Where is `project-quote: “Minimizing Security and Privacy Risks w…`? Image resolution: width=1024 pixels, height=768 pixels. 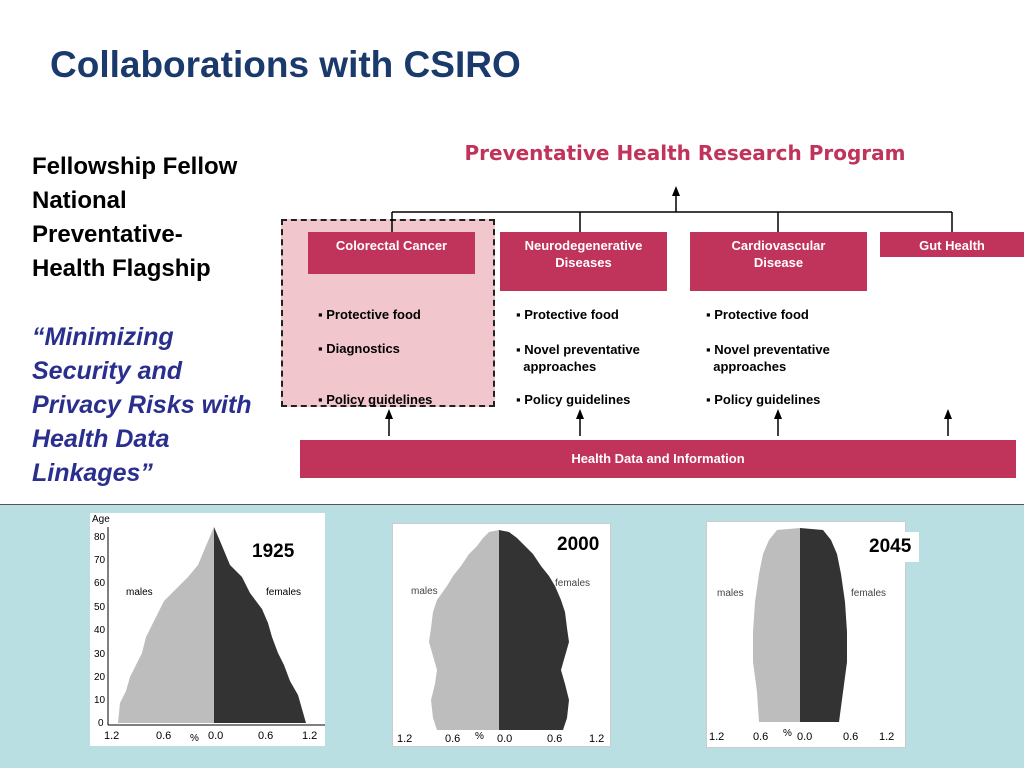 project-quote: “Minimizing Security and Privacy Risks w… is located at coordinates (142, 405).